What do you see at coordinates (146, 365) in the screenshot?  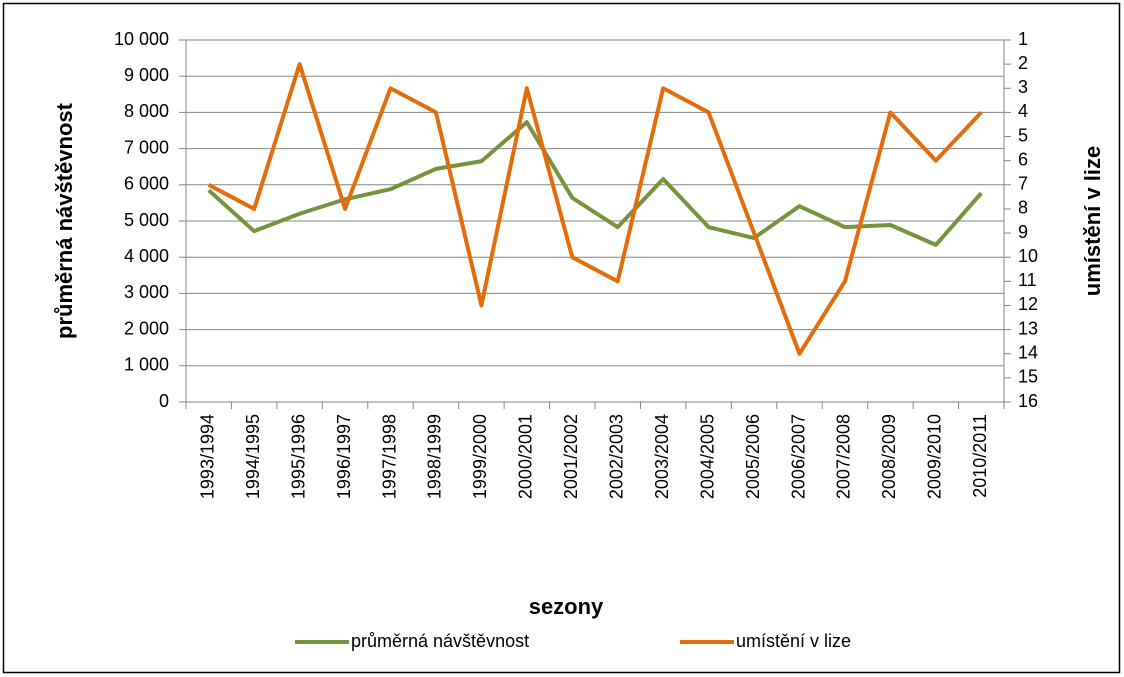 I see `y-tick-label: 1 000` at bounding box center [146, 365].